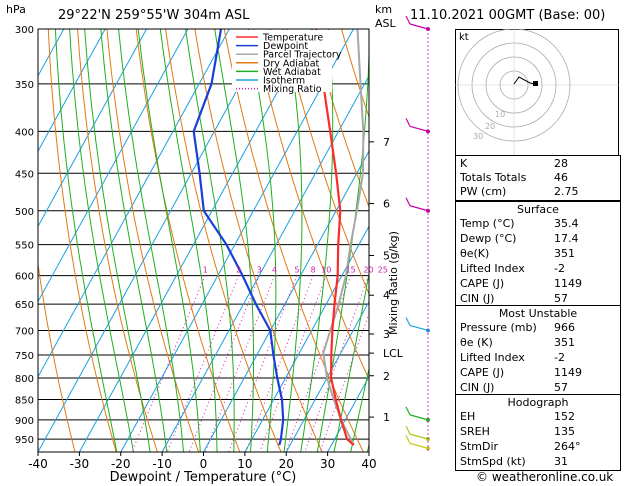 This screenshot has height=486, width=629. What do you see at coordinates (537, 95) in the screenshot?
I see `hodograph: kt 10 20 30` at bounding box center [537, 95].